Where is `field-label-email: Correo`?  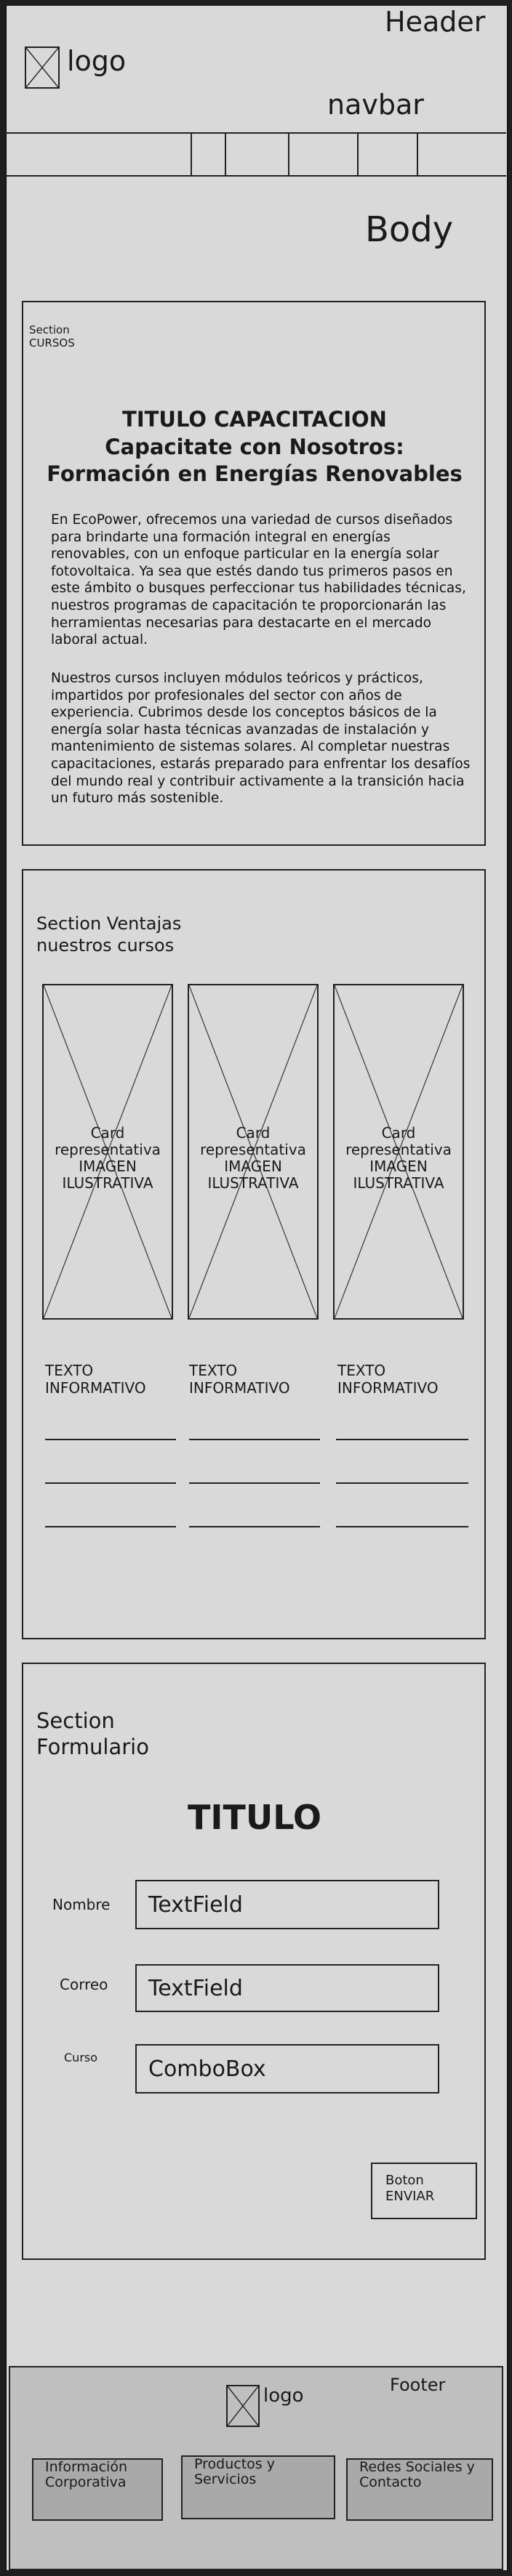 field-label-email: Correo is located at coordinates (84, 1985).